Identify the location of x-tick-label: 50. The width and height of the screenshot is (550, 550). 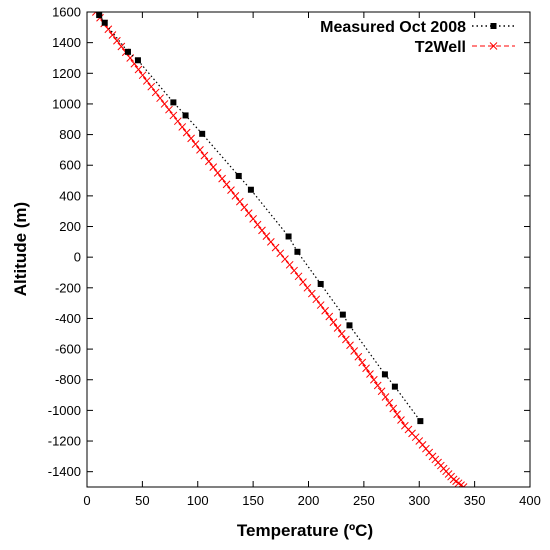
(142, 500).